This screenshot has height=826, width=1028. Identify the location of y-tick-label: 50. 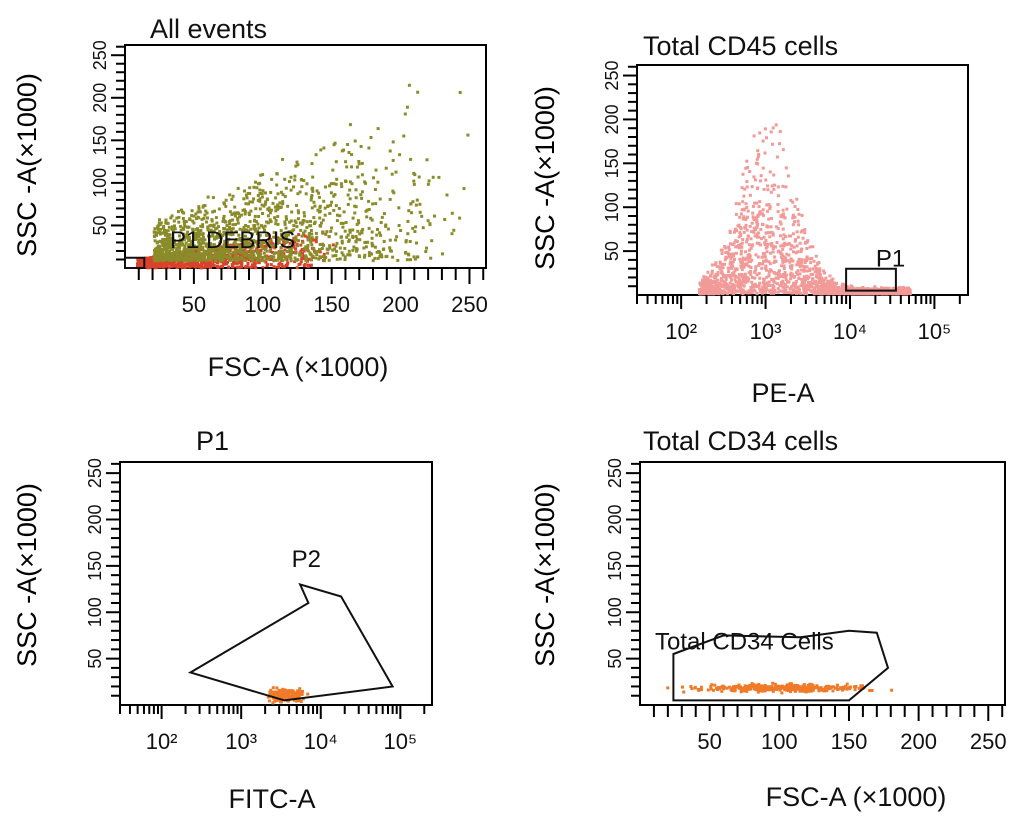
(615, 659).